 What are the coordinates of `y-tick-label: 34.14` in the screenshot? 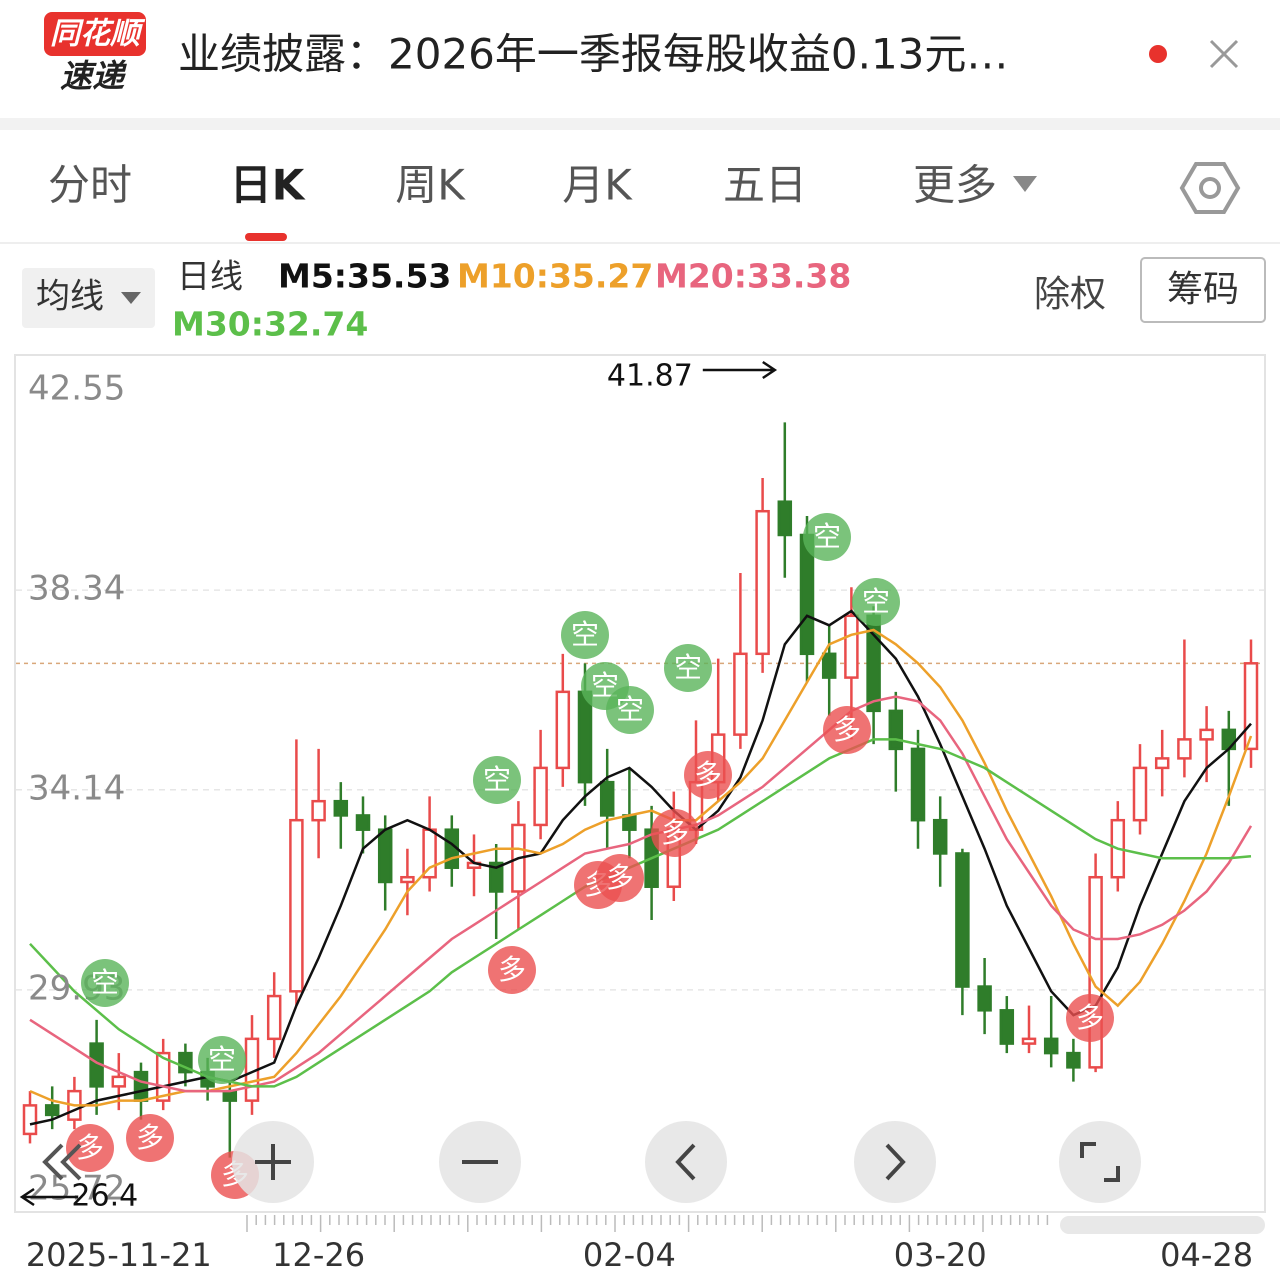 It's located at (76, 788).